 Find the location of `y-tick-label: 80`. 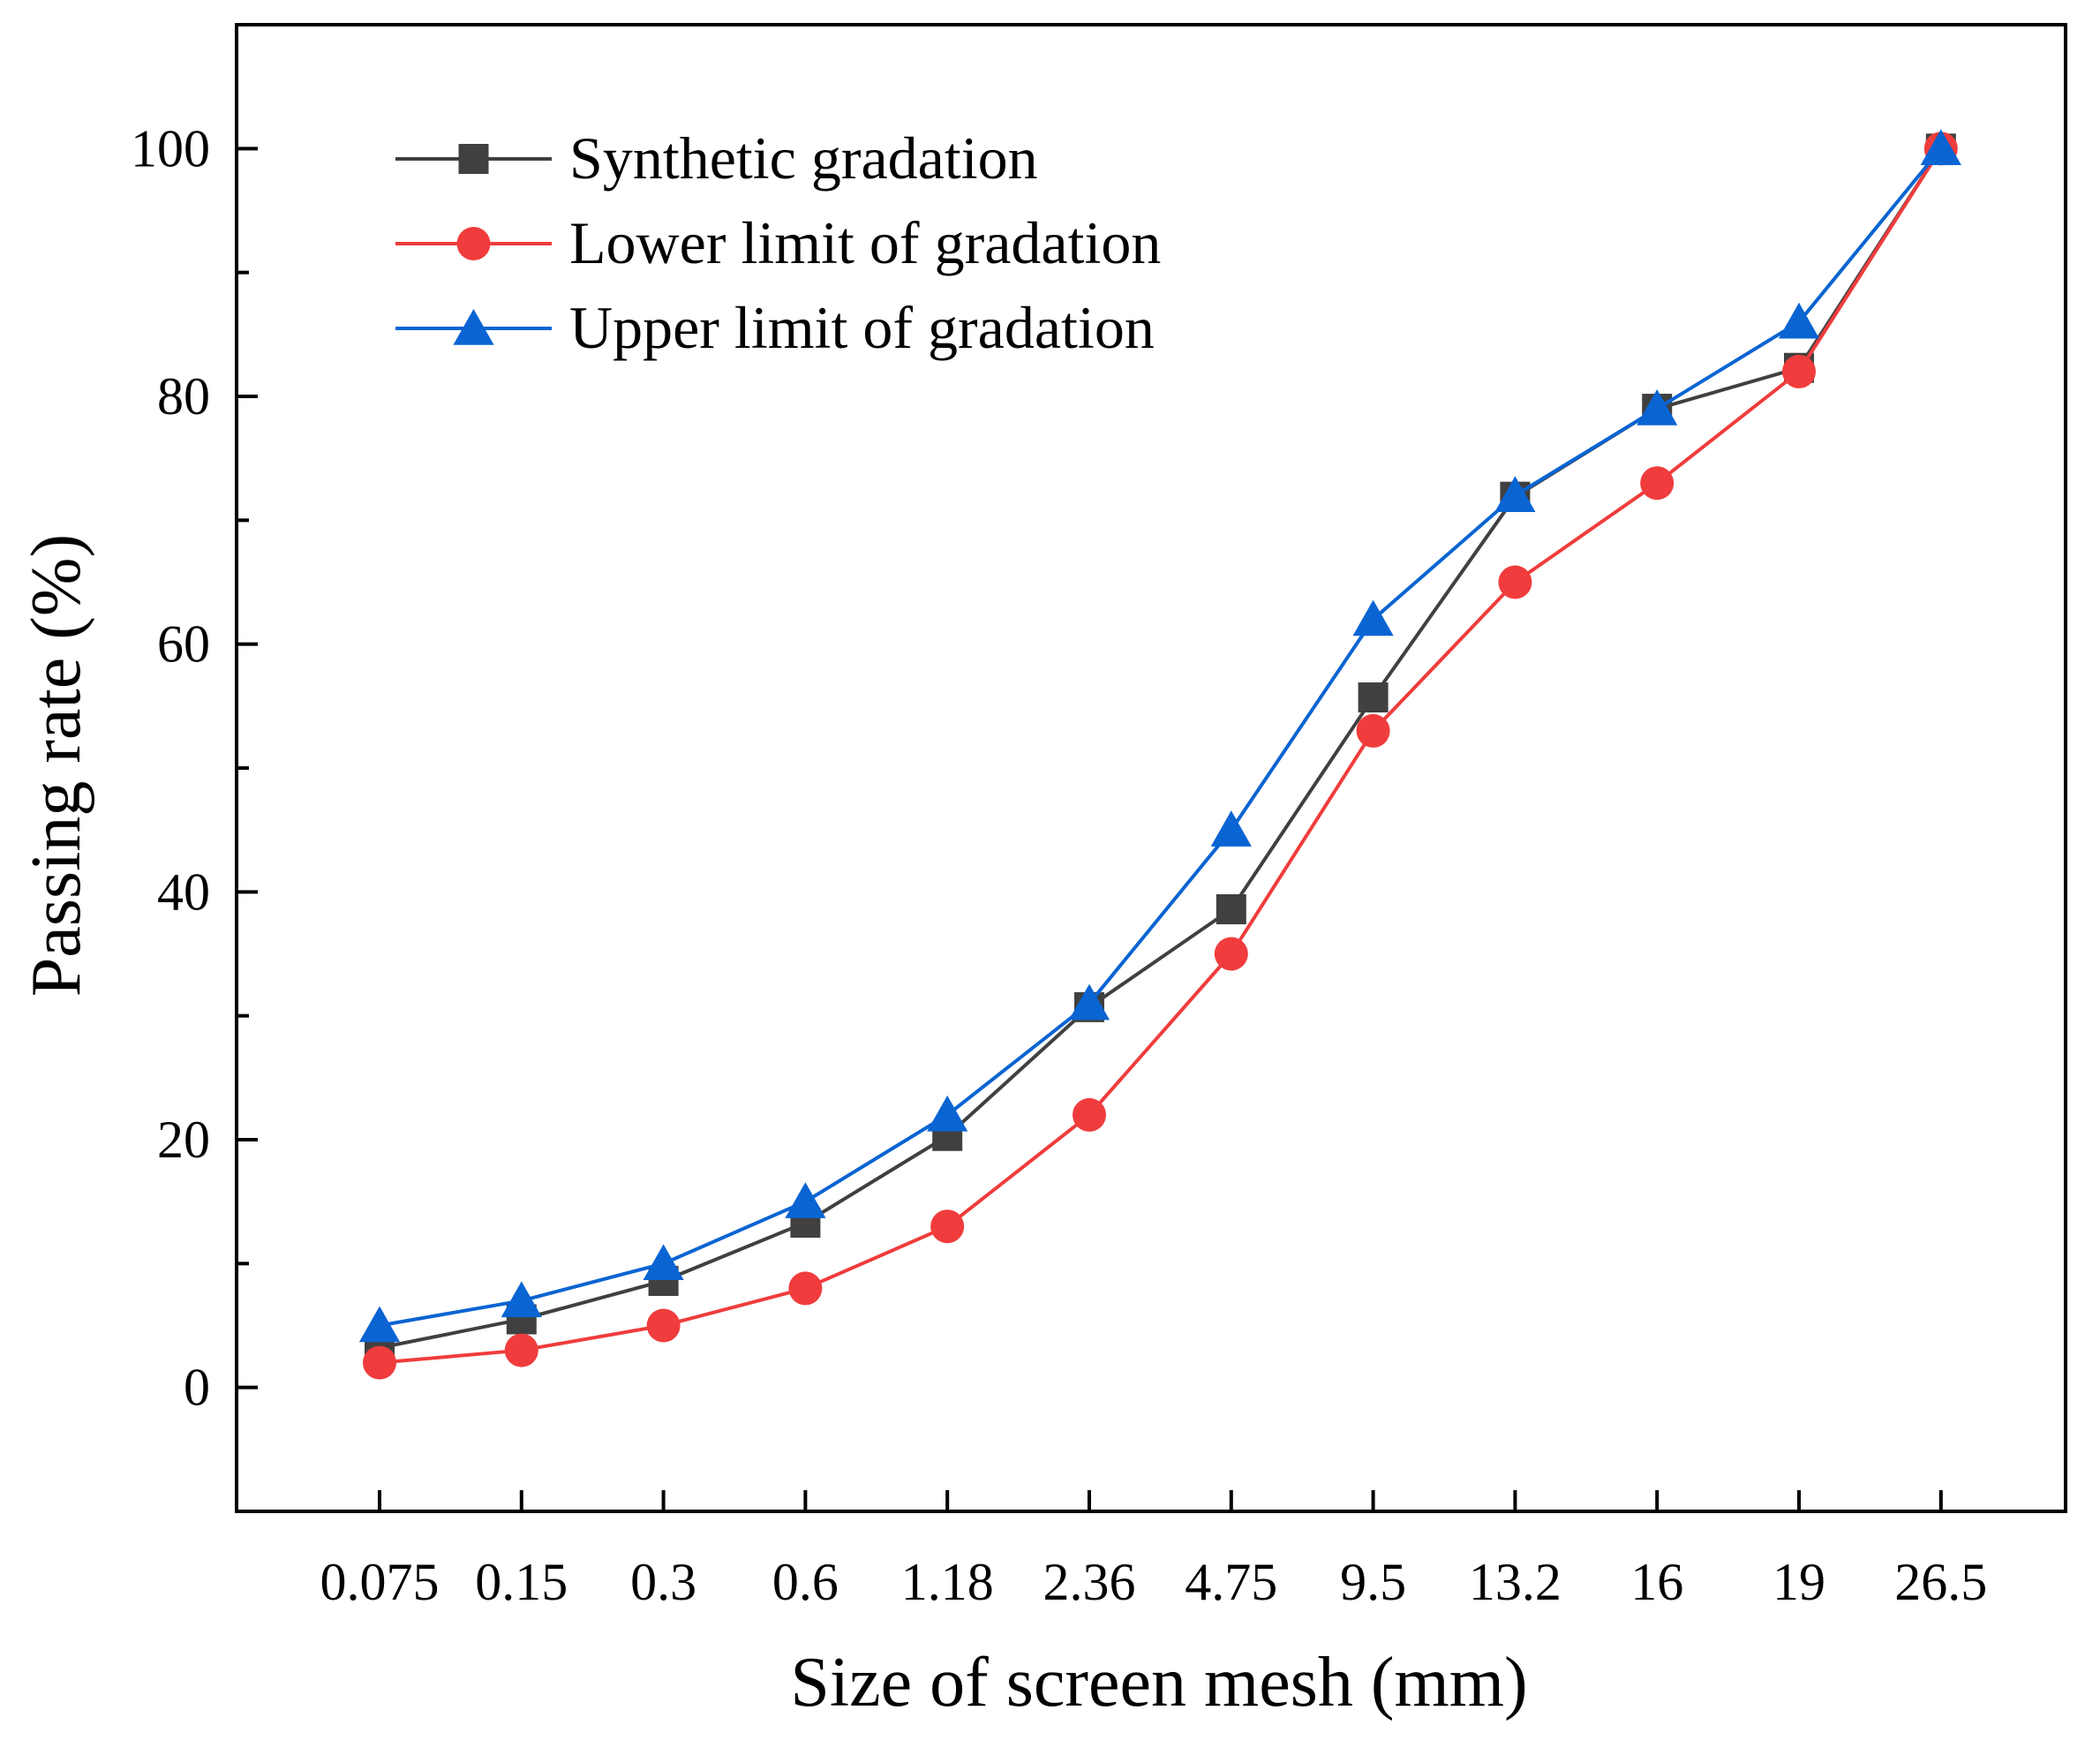

y-tick-label: 80 is located at coordinates (183, 396).